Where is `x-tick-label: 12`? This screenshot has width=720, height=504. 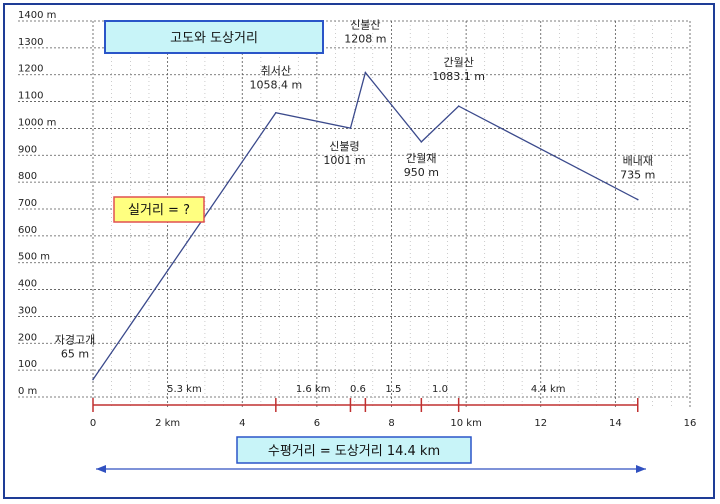 x-tick-label: 12 is located at coordinates (540, 423).